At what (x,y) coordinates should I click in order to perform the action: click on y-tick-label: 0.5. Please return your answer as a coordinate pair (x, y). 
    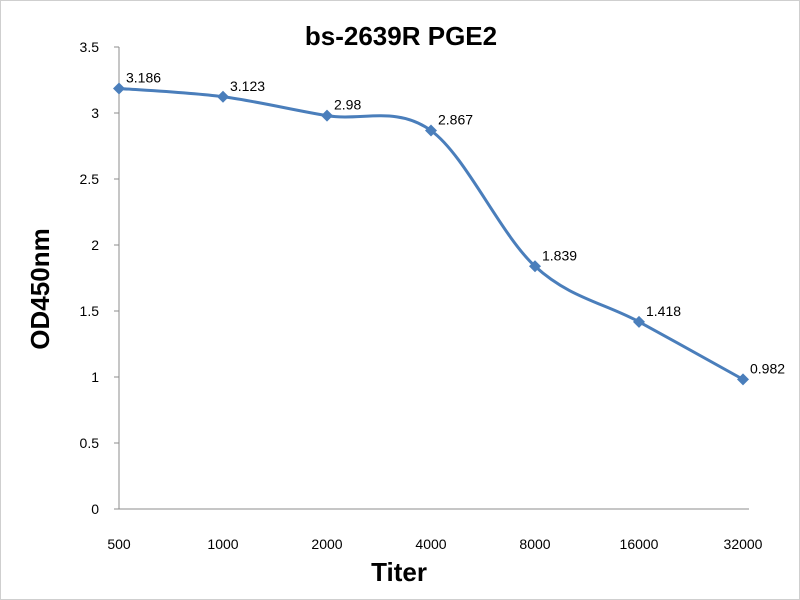
    Looking at the image, I should click on (90, 443).